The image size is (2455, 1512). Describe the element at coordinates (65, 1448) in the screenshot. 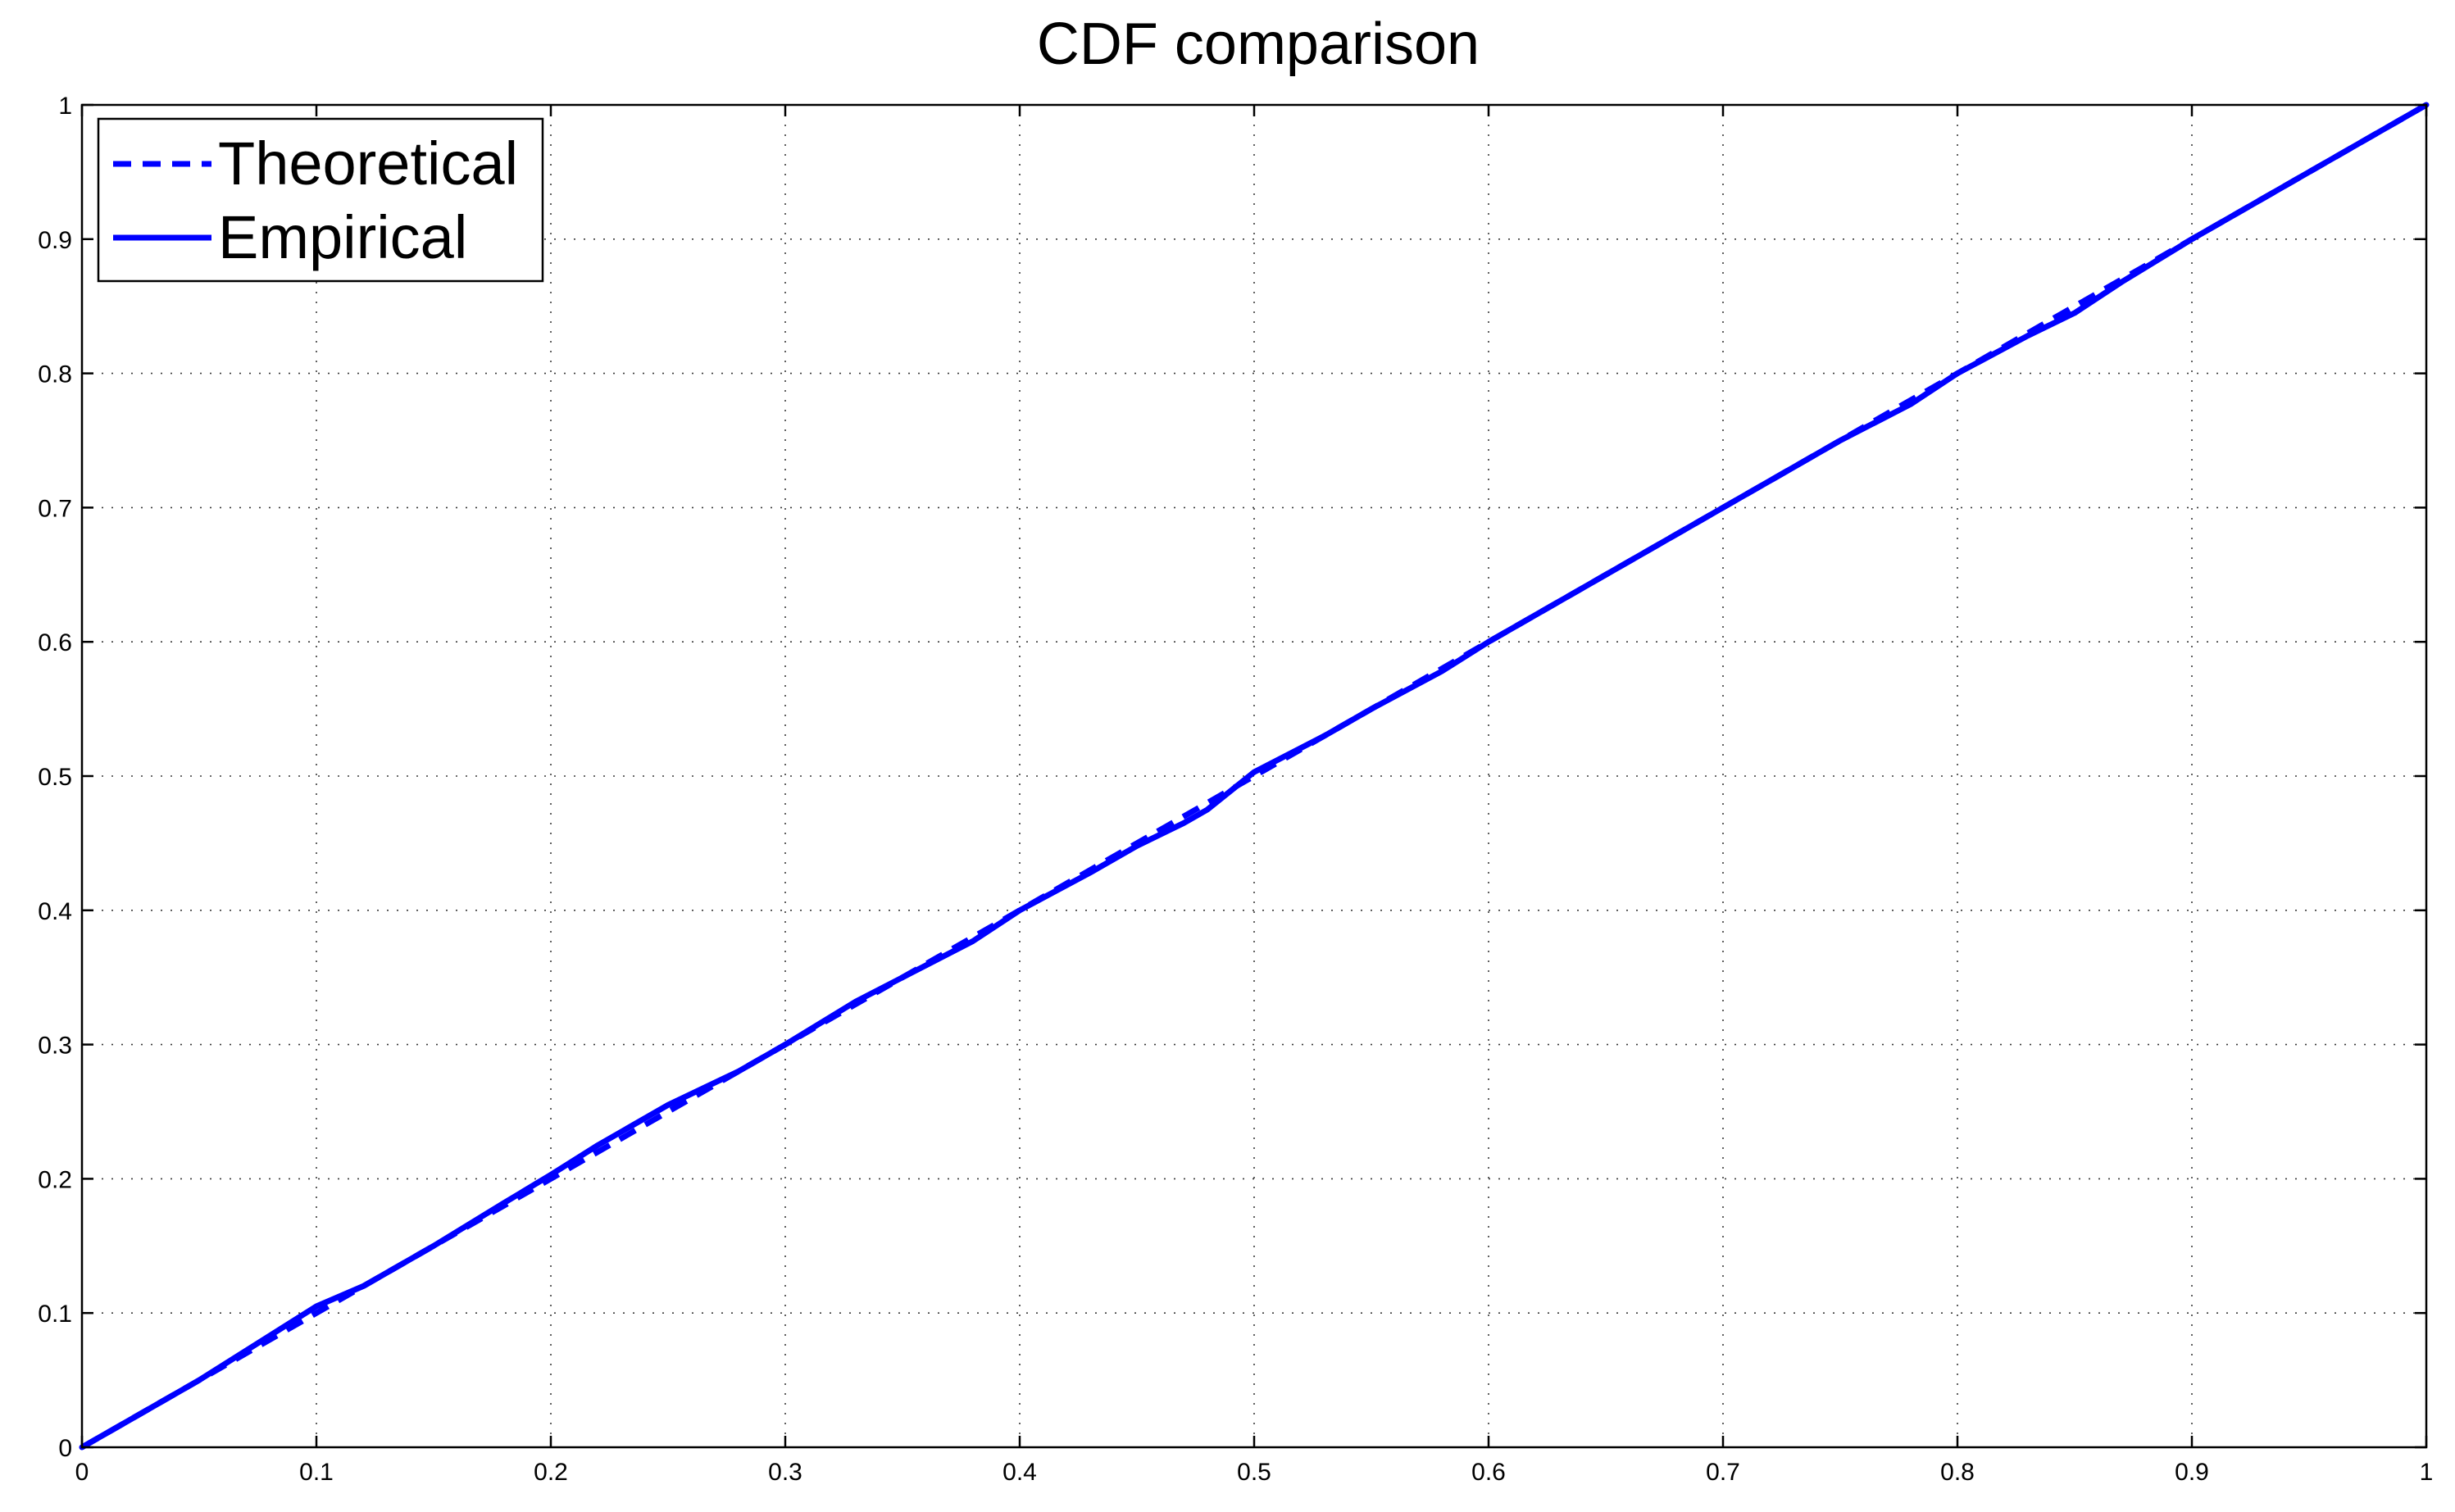

I see `y-tick-label: 0` at that location.